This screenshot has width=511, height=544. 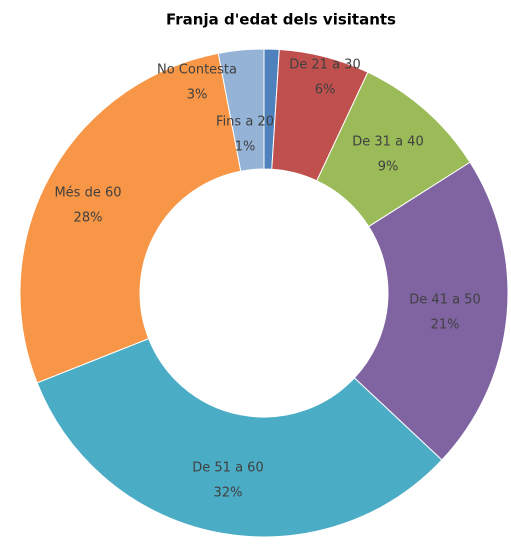 What do you see at coordinates (245, 147) in the screenshot?
I see `value-label: 1%` at bounding box center [245, 147].